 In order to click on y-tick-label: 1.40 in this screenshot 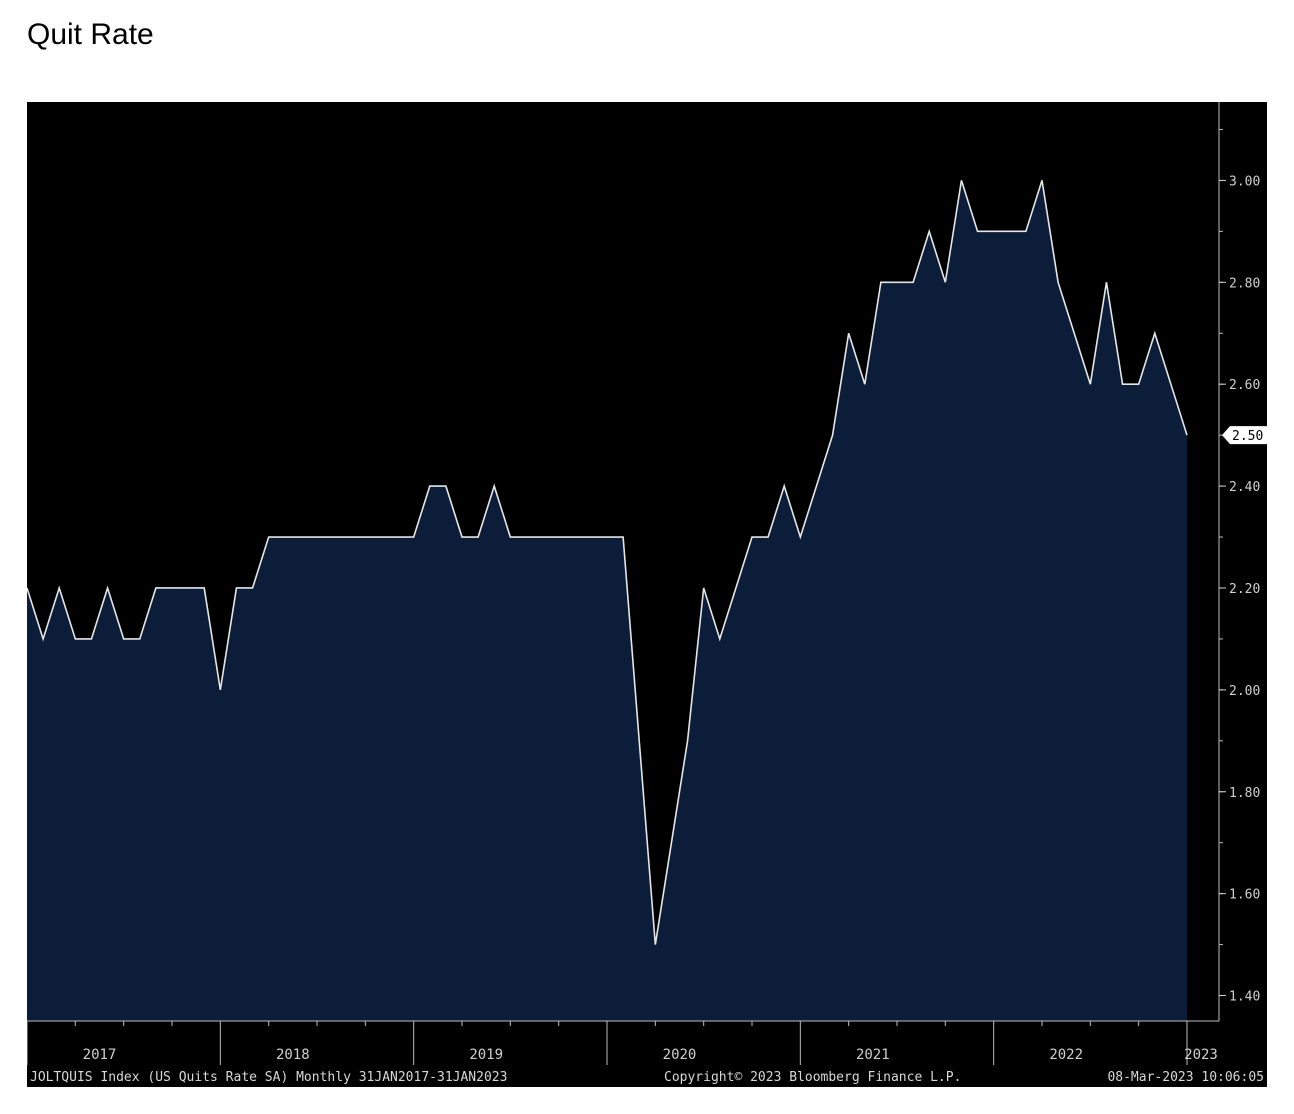, I will do `click(1244, 997)`.